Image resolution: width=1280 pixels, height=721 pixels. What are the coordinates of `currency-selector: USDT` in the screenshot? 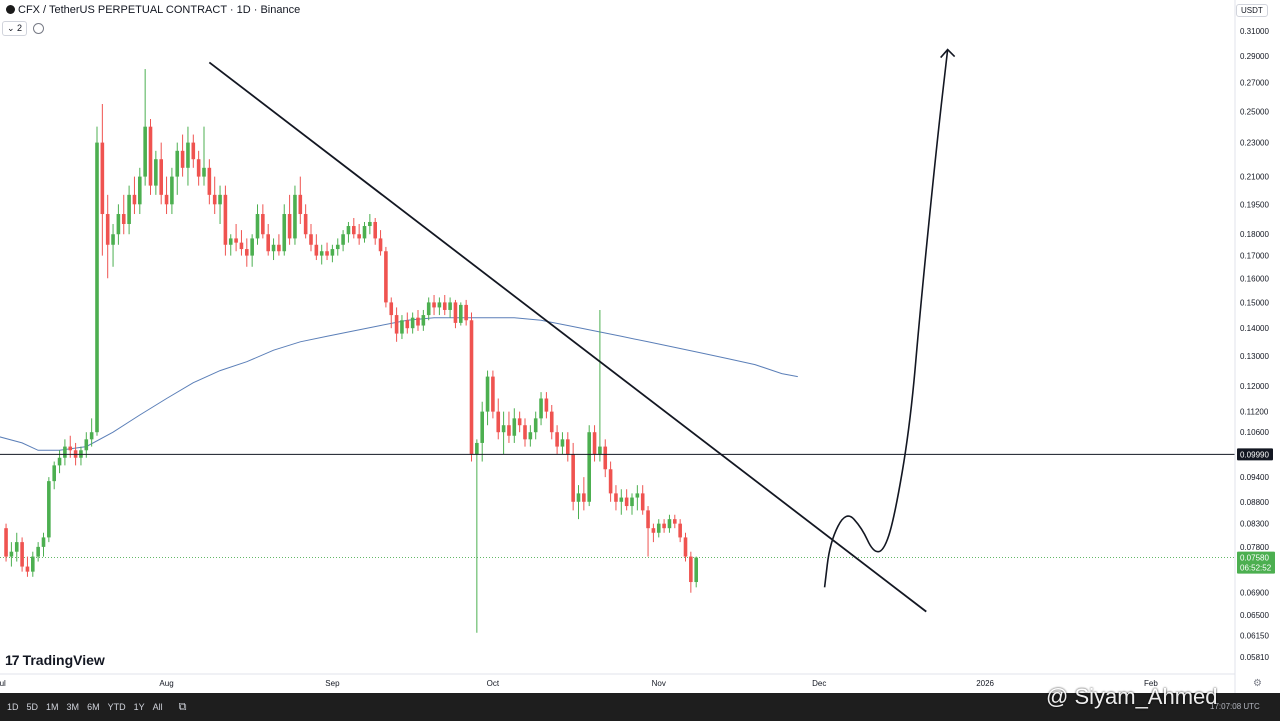 It's located at (1252, 10).